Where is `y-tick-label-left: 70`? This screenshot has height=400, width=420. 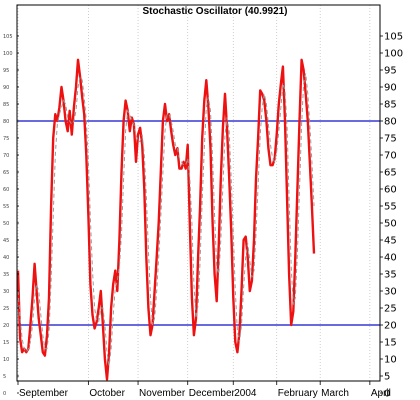 y-tick-label-left: 70 is located at coordinates (6, 156).